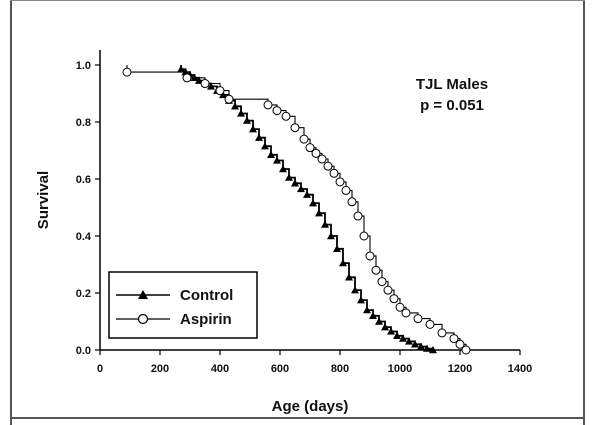  Describe the element at coordinates (83, 351) in the screenshot. I see `y-tick-label: 0.0` at that location.